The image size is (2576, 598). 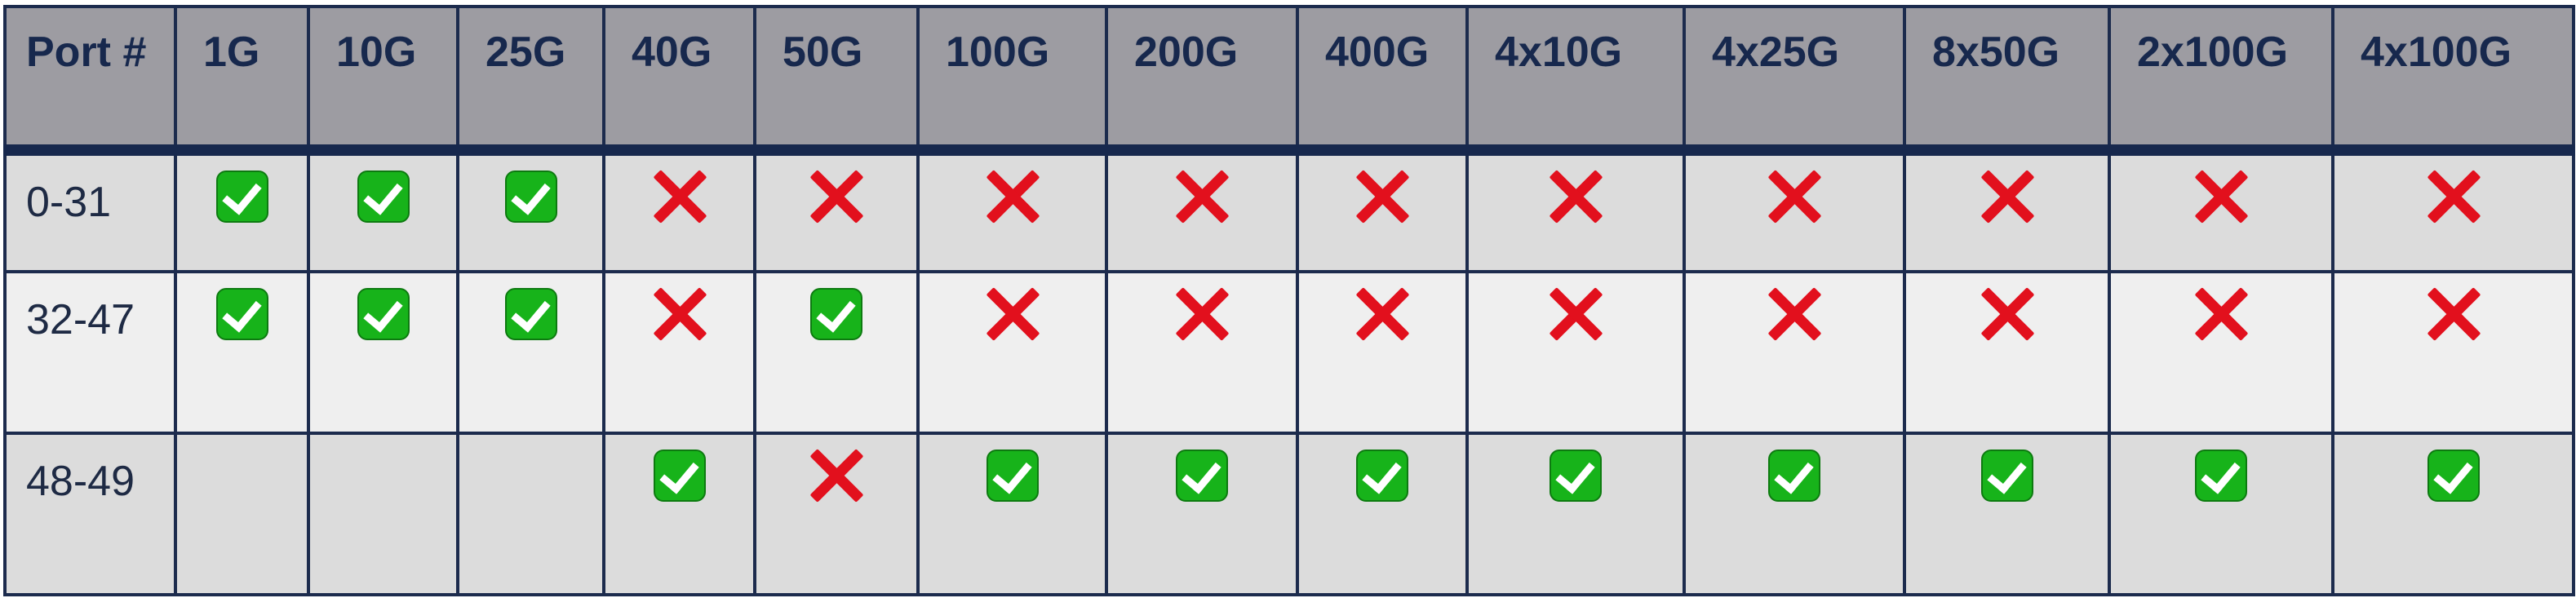 I want to click on header-1g: 1G, so click(x=242, y=80).